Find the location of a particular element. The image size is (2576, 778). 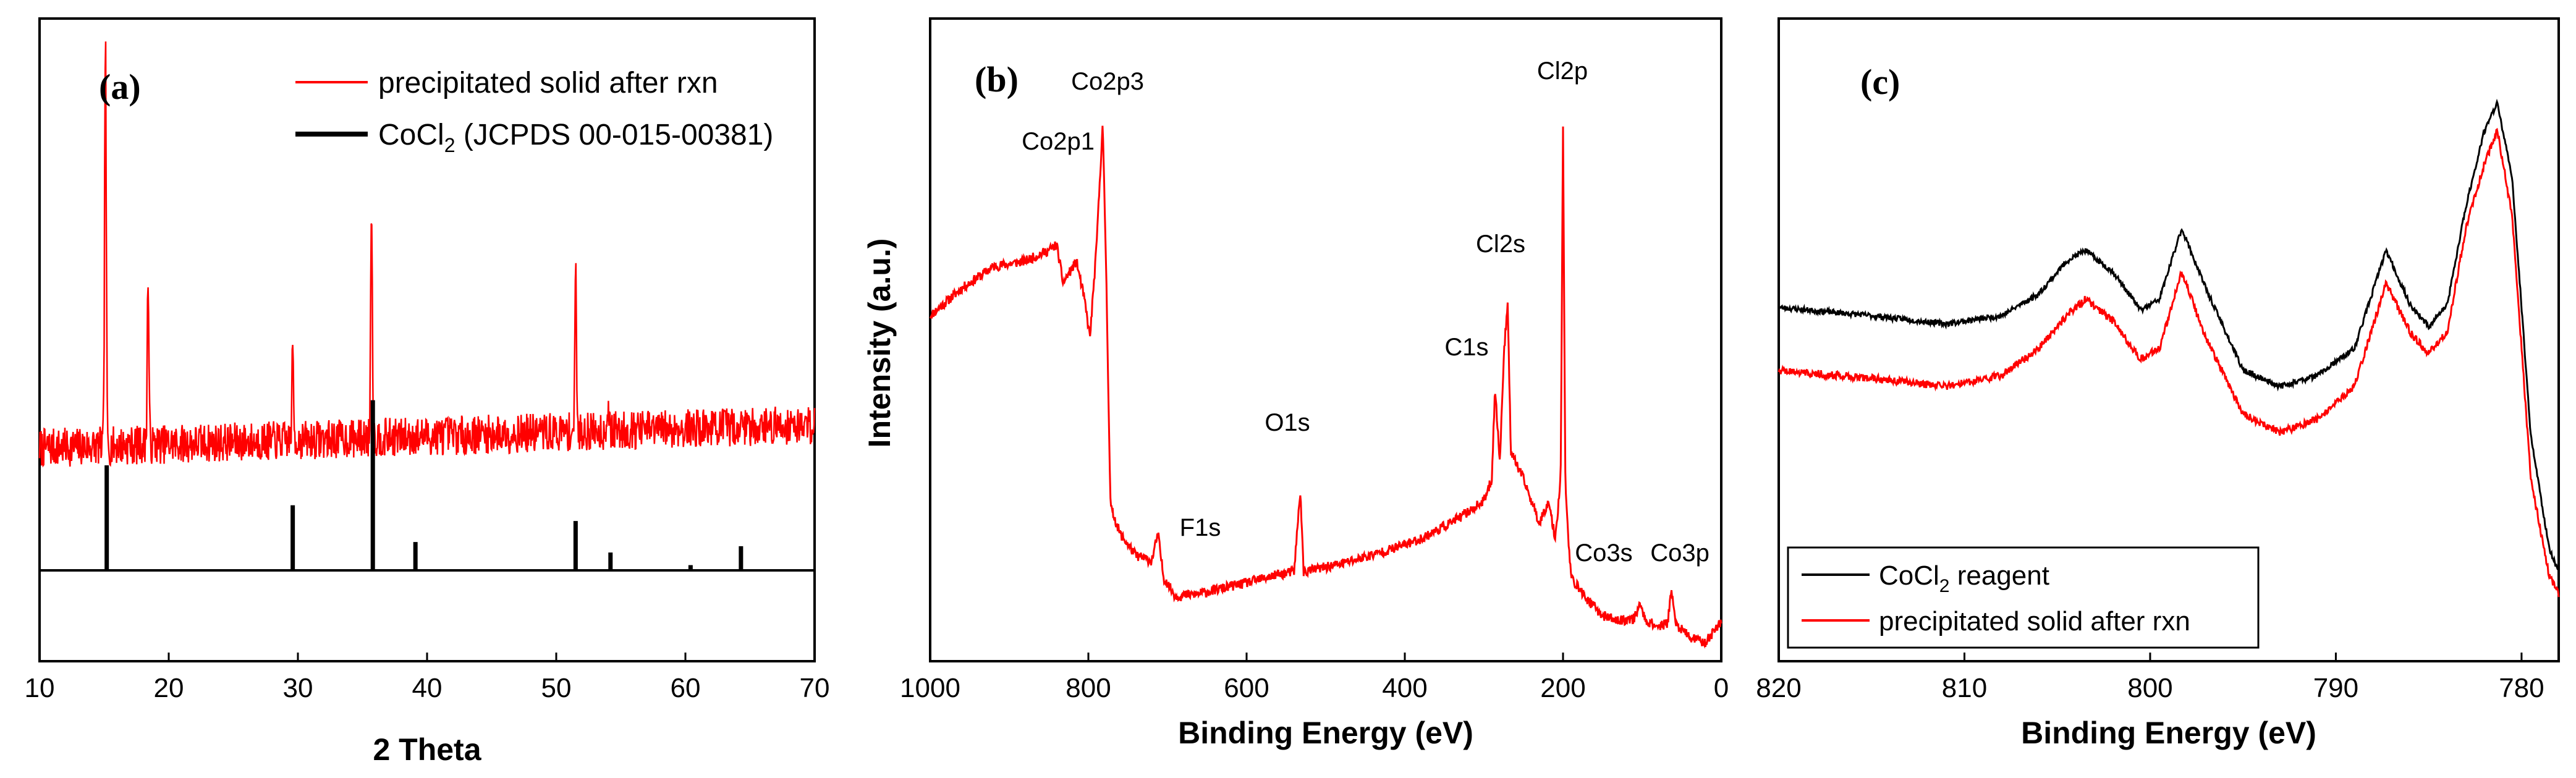

panel-b-y-label: Intensity (a.u.) is located at coordinates (879, 344).